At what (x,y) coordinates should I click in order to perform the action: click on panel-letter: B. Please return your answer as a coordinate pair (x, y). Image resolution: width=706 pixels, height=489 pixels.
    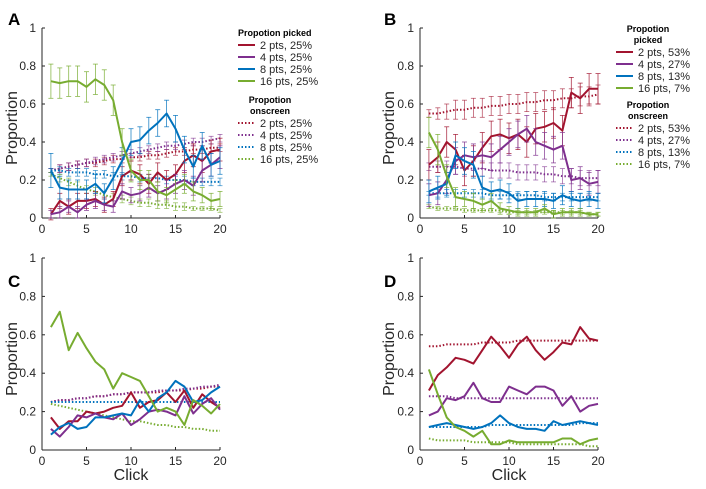
    Looking at the image, I should click on (390, 19).